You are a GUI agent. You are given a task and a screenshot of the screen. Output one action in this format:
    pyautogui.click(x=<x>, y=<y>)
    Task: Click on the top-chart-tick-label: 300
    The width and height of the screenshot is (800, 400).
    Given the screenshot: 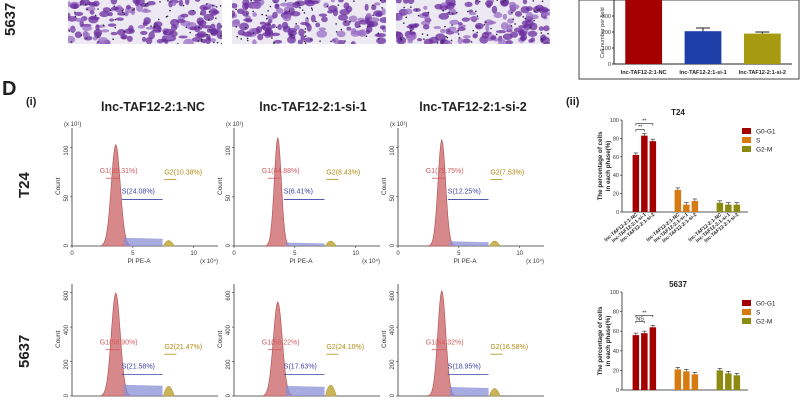 What is the action you would take?
    pyautogui.click(x=606, y=17)
    